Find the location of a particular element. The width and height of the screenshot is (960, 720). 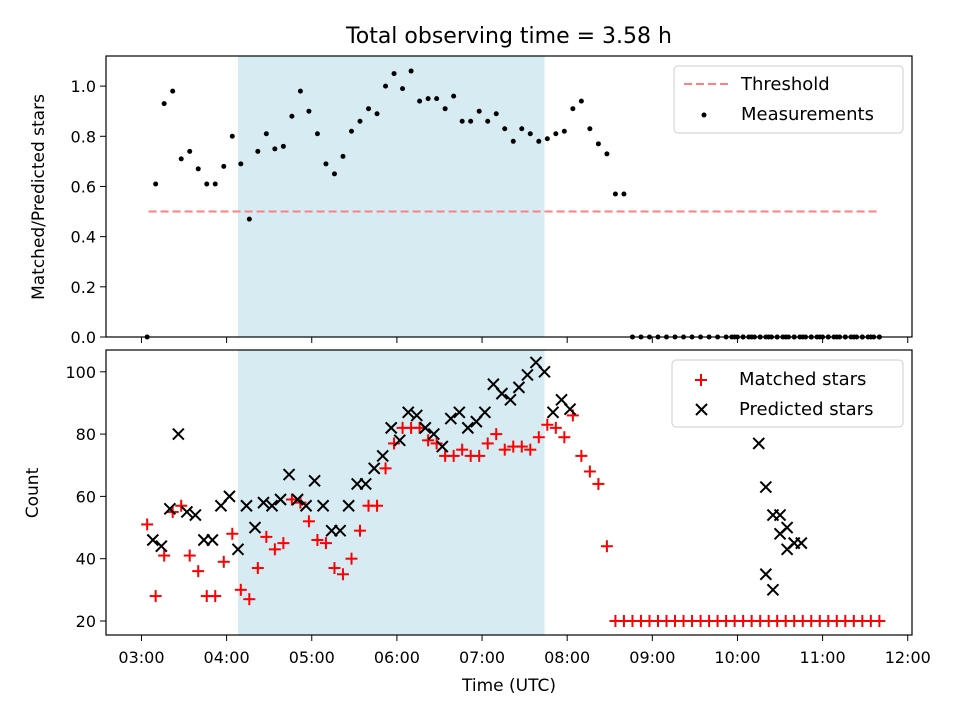

y-tick-label: 0.4 is located at coordinates (83, 237).